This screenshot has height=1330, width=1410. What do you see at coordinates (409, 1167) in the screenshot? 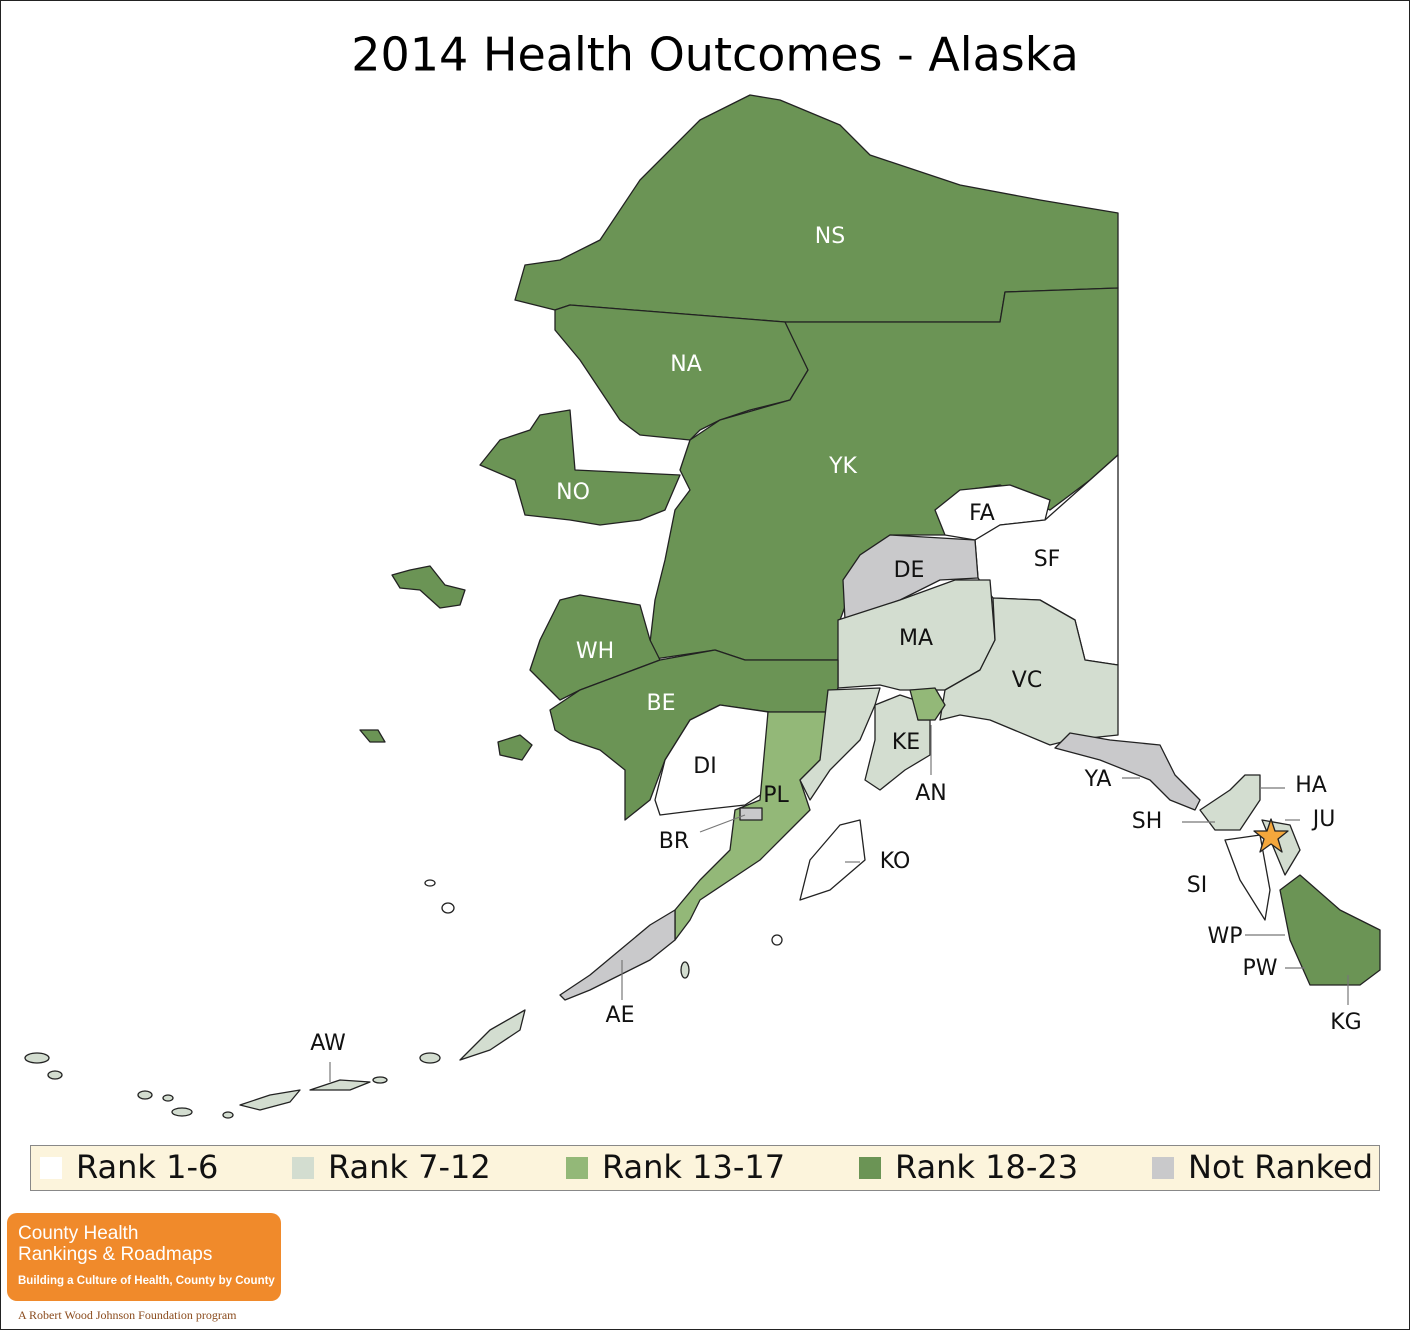
I see `legend-label: Rank 7-12` at bounding box center [409, 1167].